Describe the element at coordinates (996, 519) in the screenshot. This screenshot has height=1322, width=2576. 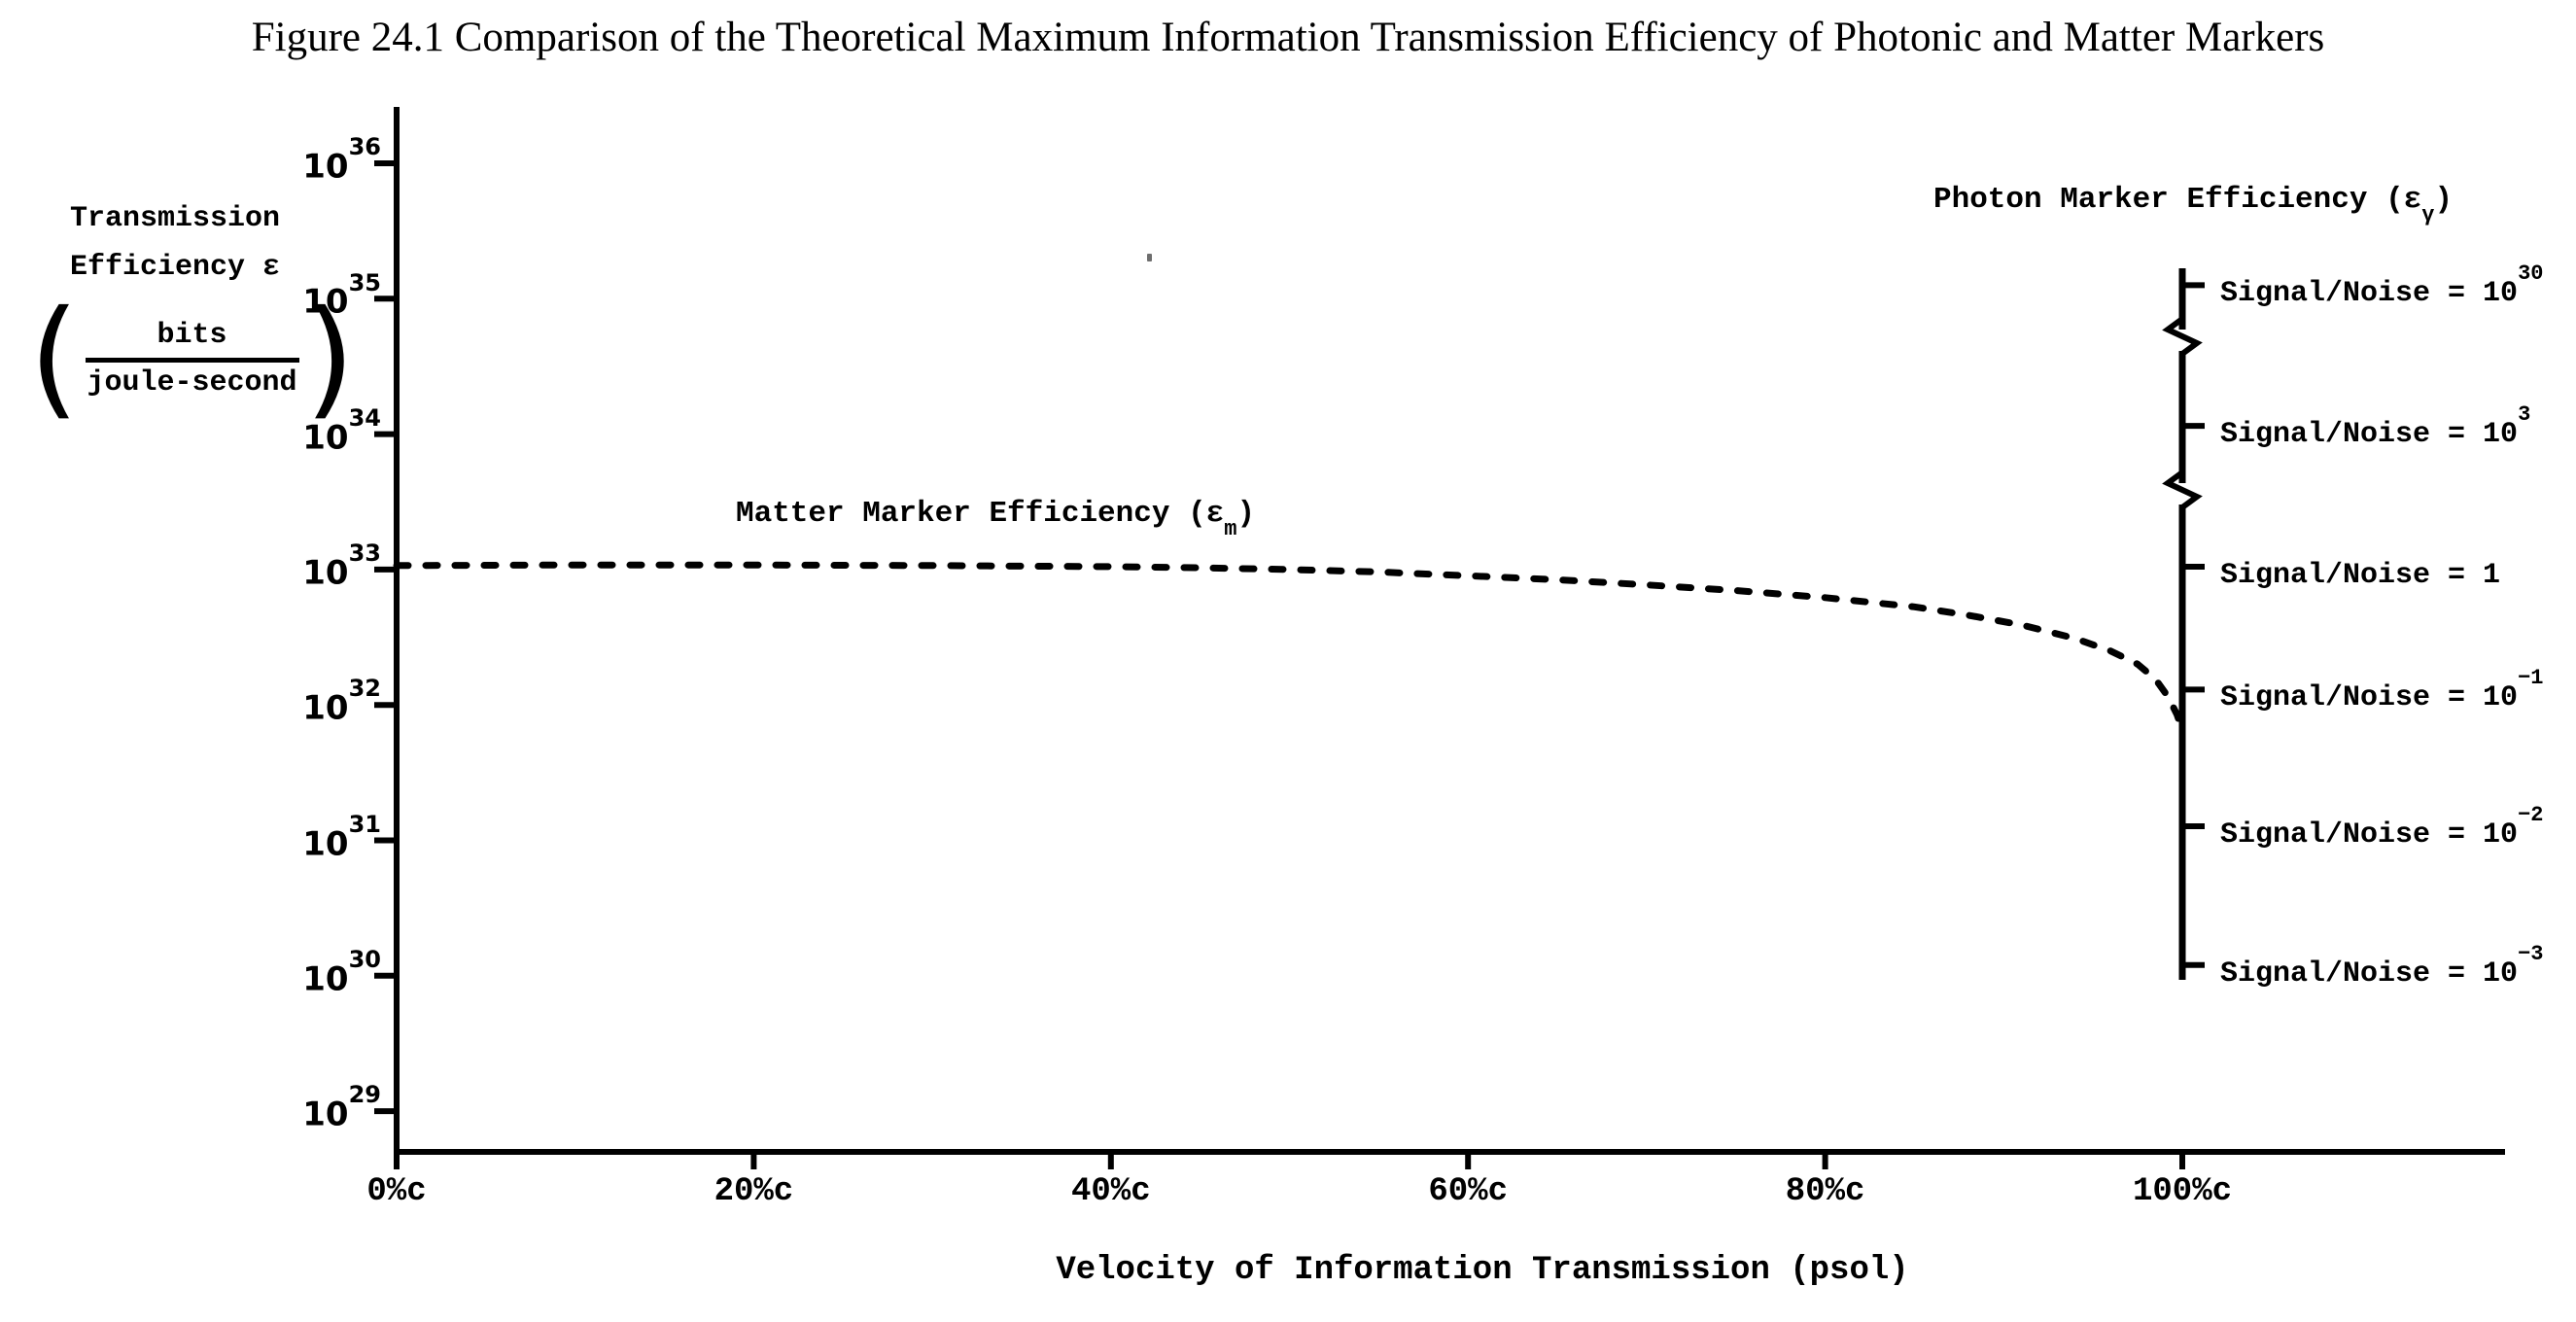
I see `matter-series-label: Matter Marker Efficiency (εm)` at that location.